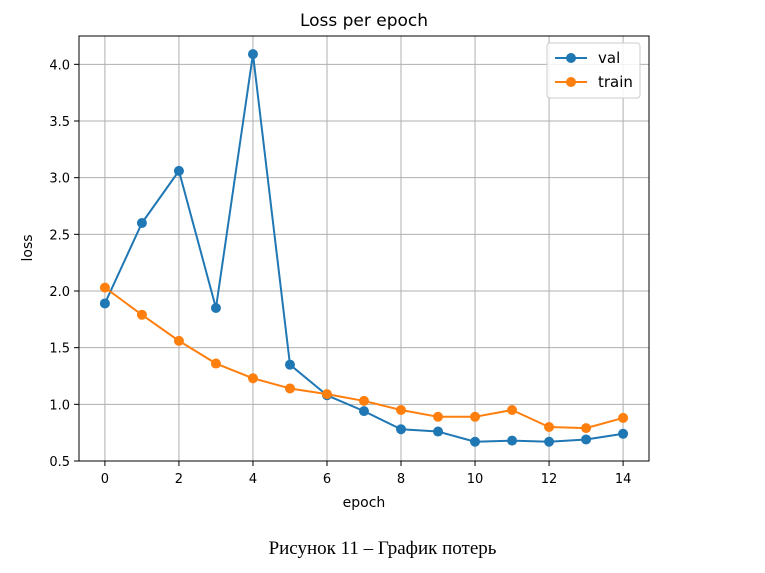 This screenshot has height=573, width=765. Describe the element at coordinates (59, 122) in the screenshot. I see `y-tick-label: 3.5` at that location.